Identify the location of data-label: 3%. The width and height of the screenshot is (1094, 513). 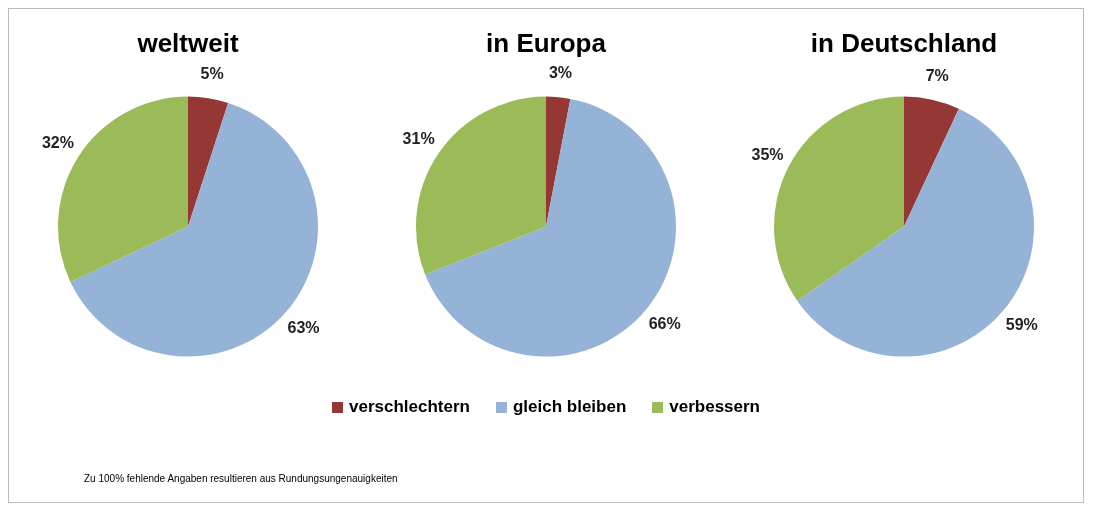
(560, 72).